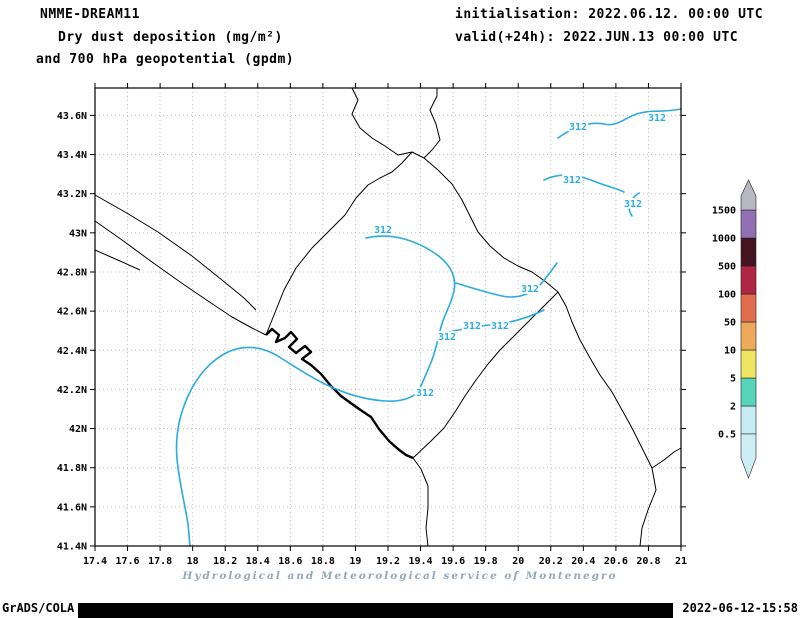 The image size is (800, 618). What do you see at coordinates (616, 561) in the screenshot?
I see `x-tick-label: 20.6` at bounding box center [616, 561].